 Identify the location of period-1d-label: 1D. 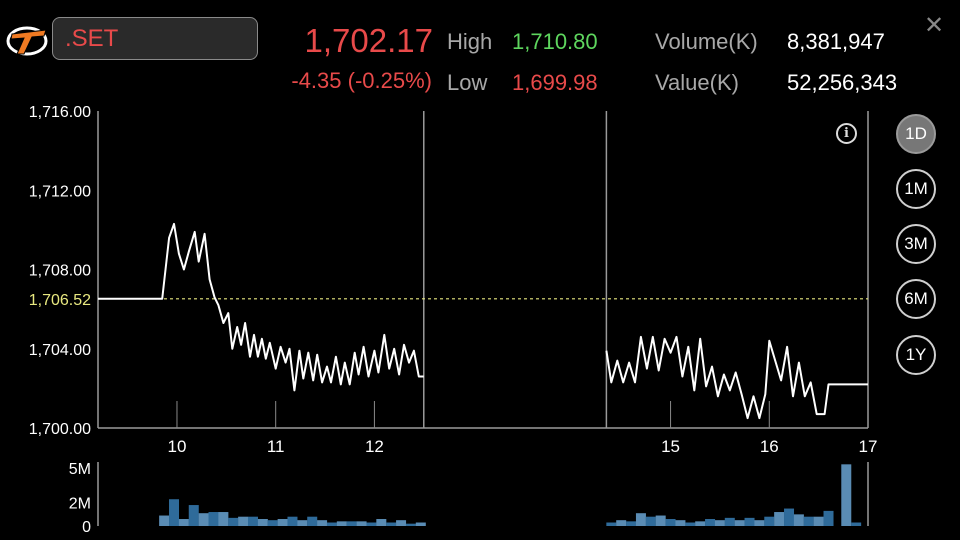
(916, 133).